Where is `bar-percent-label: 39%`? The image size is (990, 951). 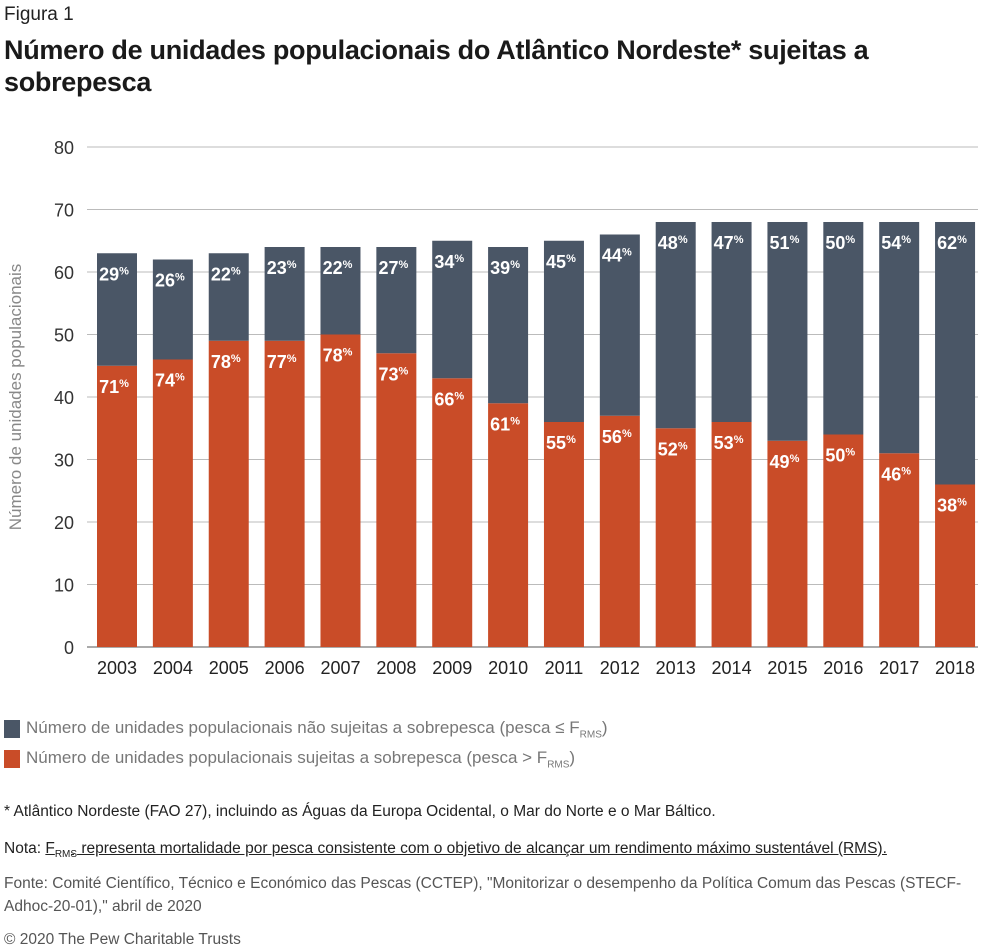
bar-percent-label: 39% is located at coordinates (505, 268).